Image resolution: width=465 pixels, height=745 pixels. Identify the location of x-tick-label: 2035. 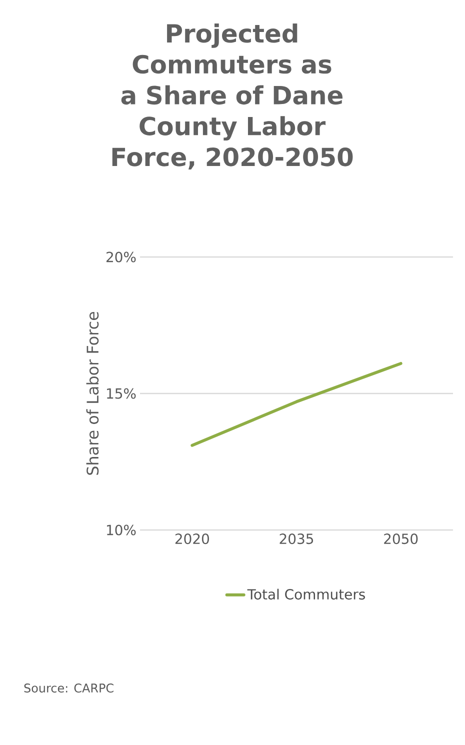
(297, 539).